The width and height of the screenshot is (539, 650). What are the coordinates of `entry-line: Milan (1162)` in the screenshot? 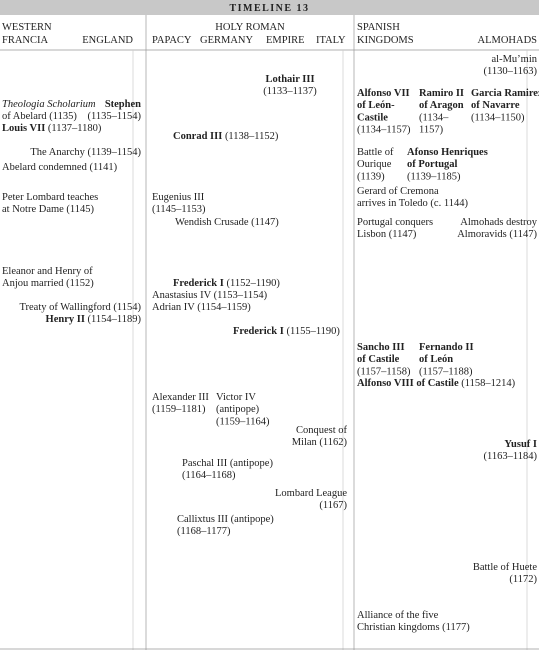 It's located at (320, 442).